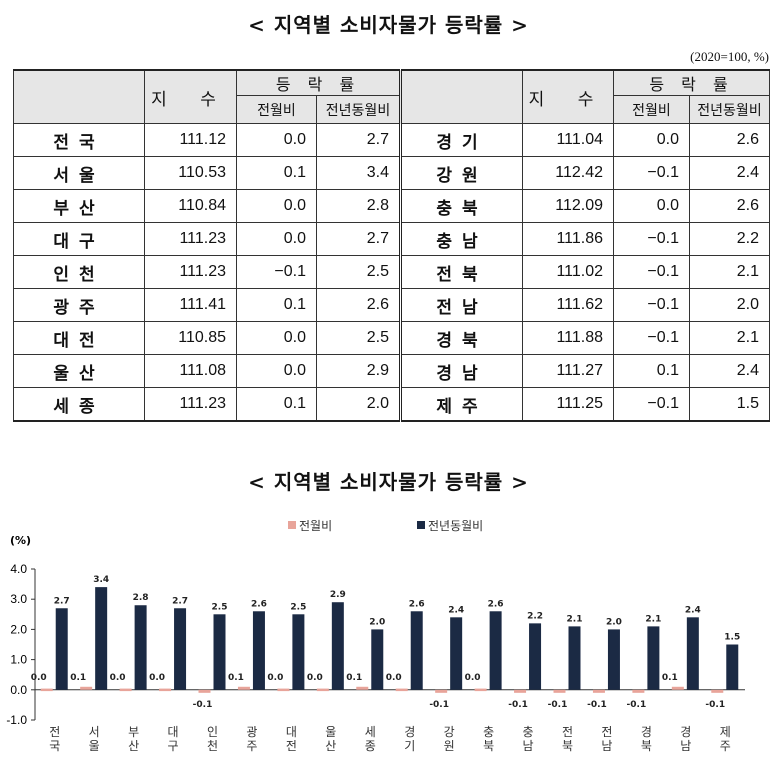 The height and width of the screenshot is (777, 777). Describe the element at coordinates (391, 305) in the screenshot. I see `table-row: 광주 111.41 0.1 2.6 전남 111.62 −0.1 2.0` at that location.